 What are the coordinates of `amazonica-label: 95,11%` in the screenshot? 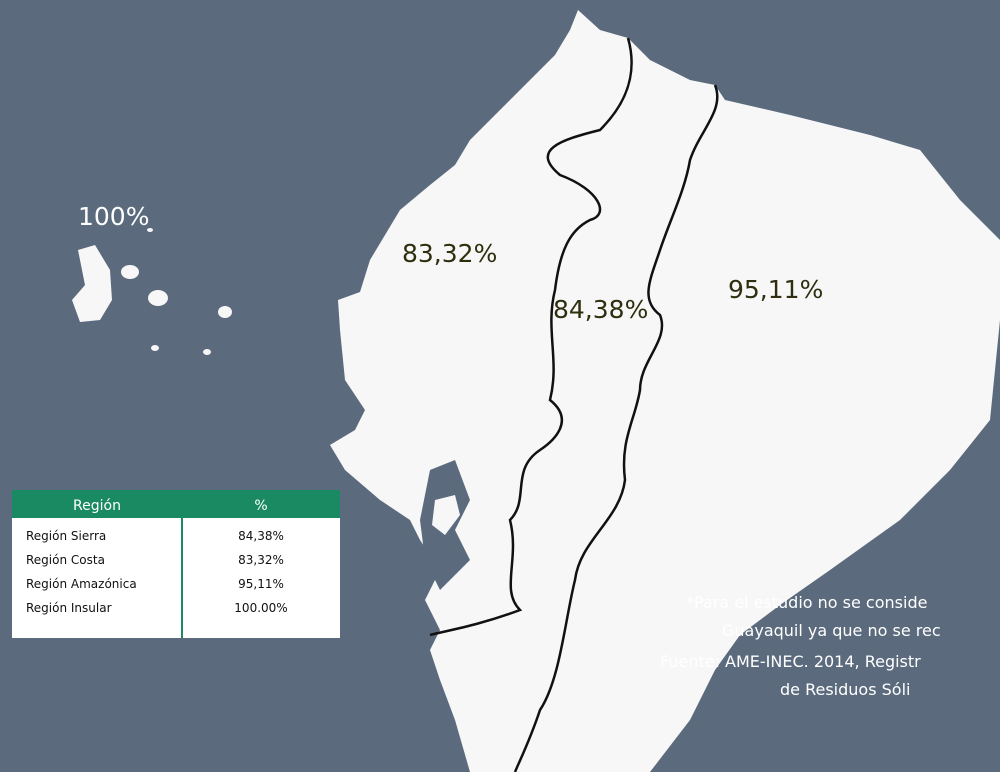 It's located at (775, 289).